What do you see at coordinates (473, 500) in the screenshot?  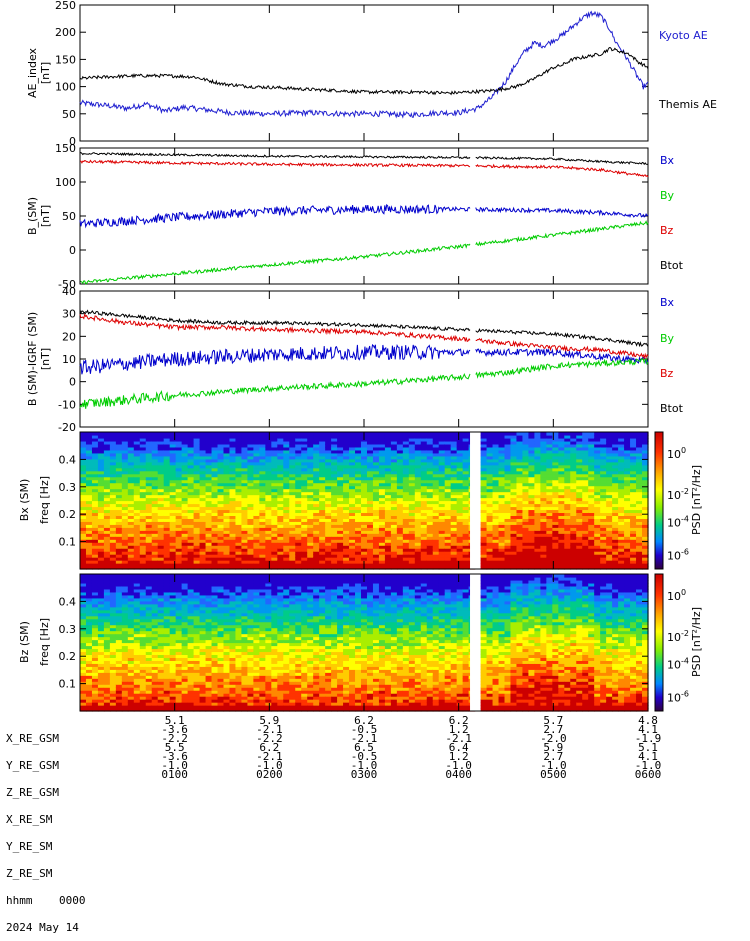 I see `data-gap` at bounding box center [473, 500].